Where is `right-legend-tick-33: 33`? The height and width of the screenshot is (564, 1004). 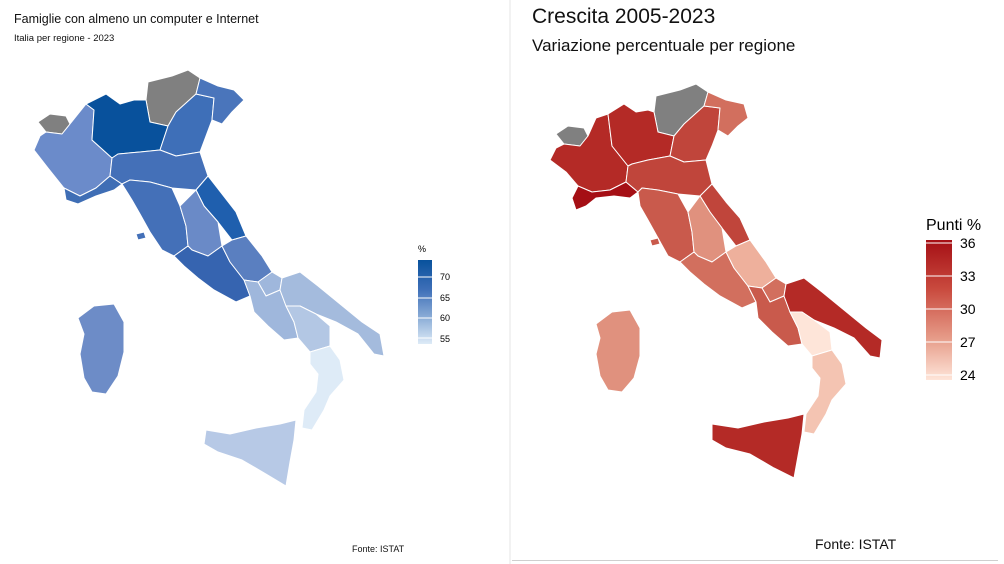 right-legend-tick-33: 33 is located at coordinates (968, 276).